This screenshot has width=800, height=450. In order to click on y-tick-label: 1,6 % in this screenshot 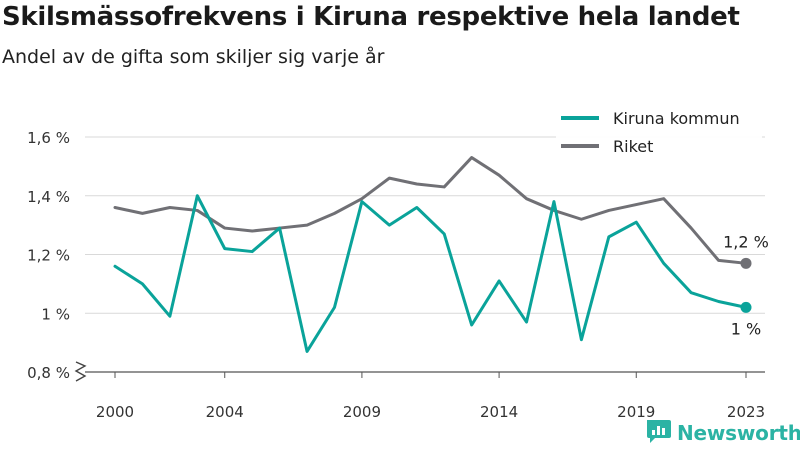, I will do `click(48, 138)`.